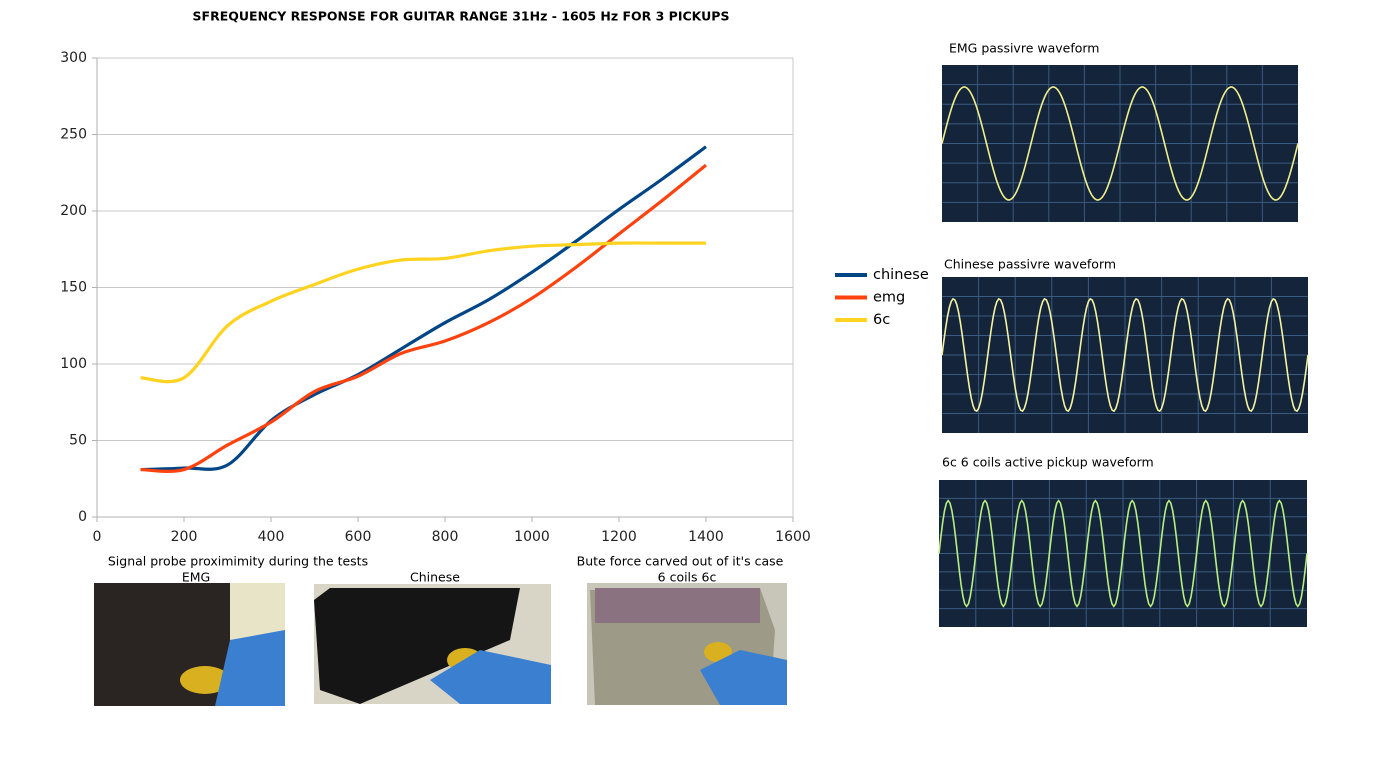  What do you see at coordinates (73, 288) in the screenshot?
I see `y-tick-label: 150` at bounding box center [73, 288].